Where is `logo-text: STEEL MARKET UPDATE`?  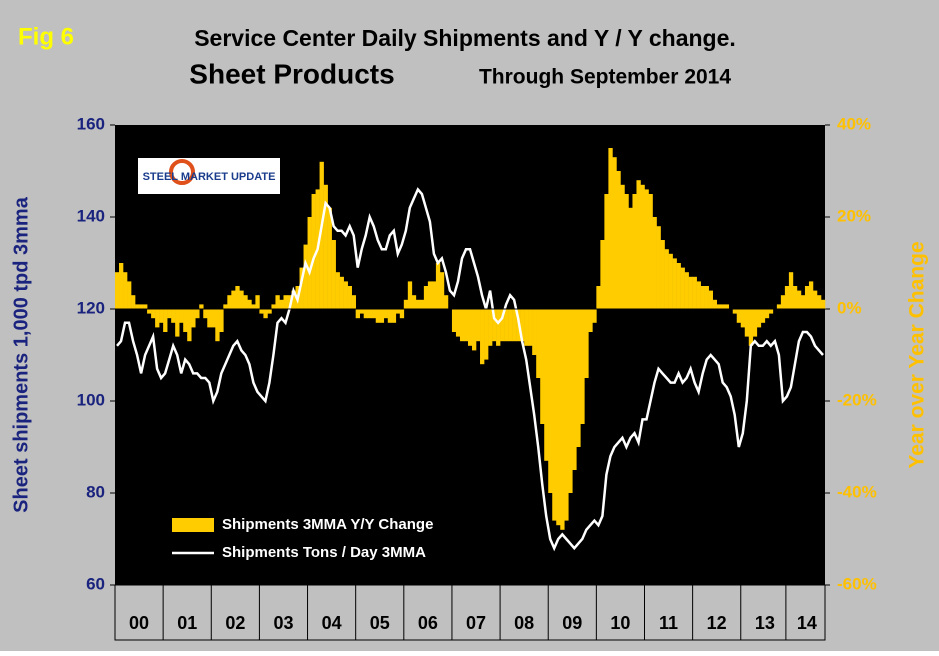
logo-text: STEEL MARKET UPDATE is located at coordinates (209, 177).